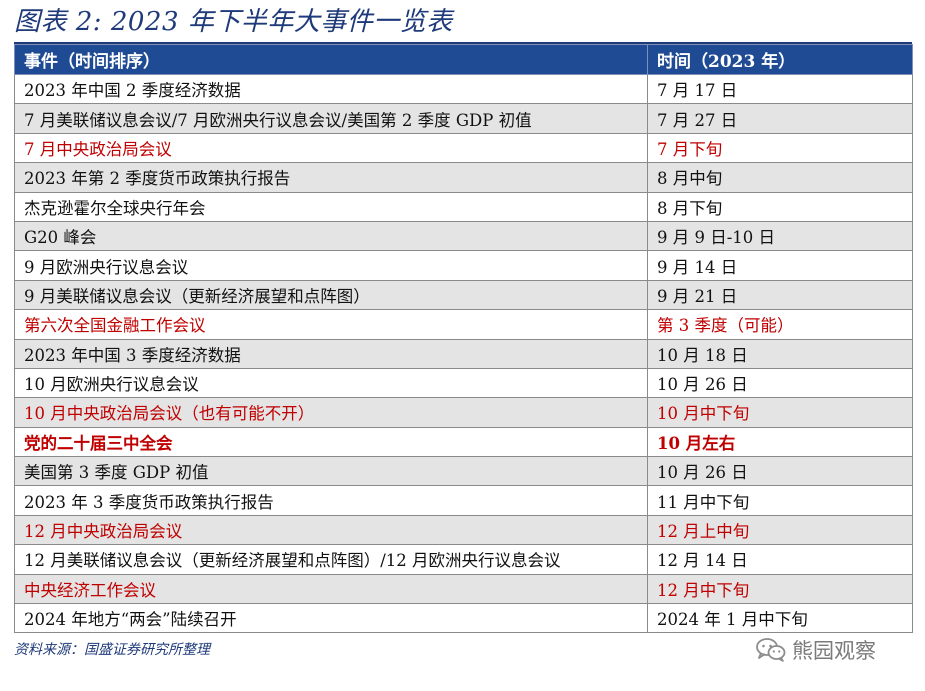  I want to click on table-row: 10 月中央政治局会议（也有可能不开） 10 月中下旬, so click(463, 412).